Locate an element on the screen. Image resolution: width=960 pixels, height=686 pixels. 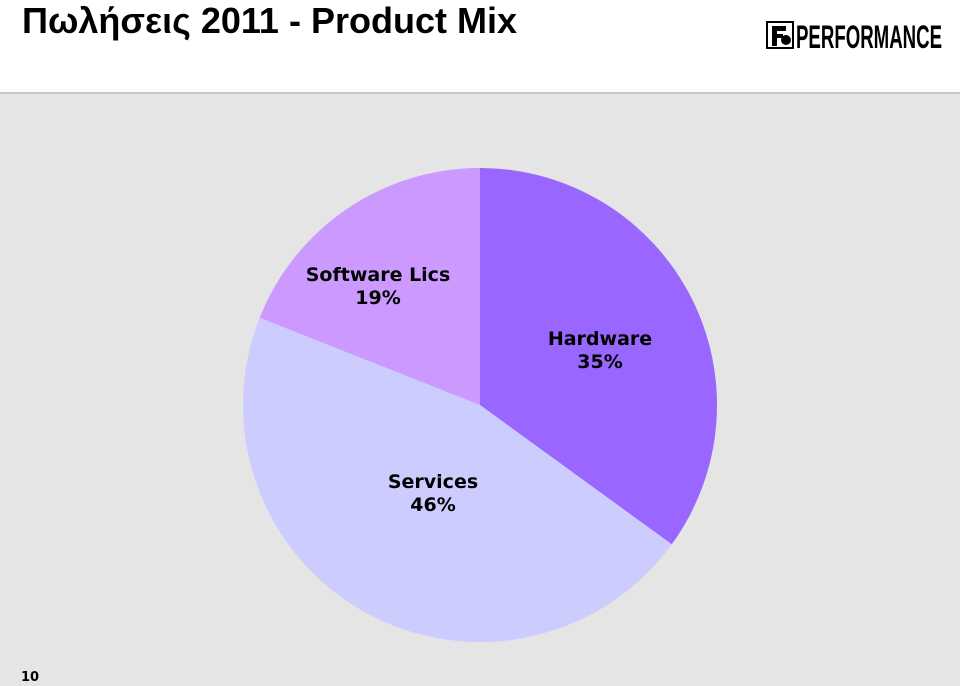
pie-slice-software-lics is located at coordinates (369, 286).